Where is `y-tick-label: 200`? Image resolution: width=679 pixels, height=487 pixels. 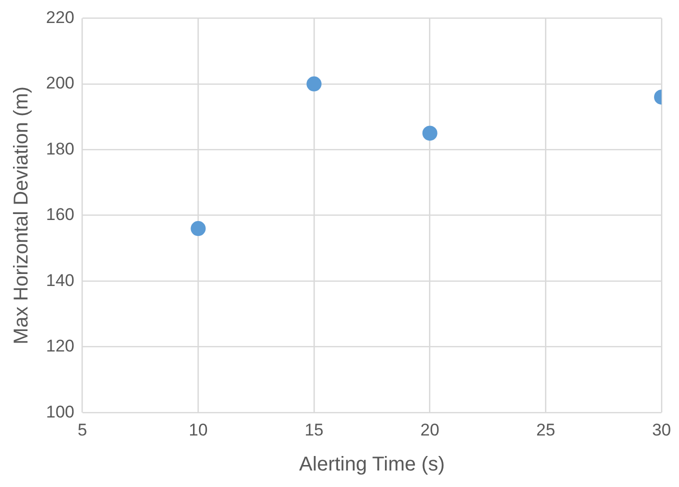 y-tick-label: 200 is located at coordinates (60, 83).